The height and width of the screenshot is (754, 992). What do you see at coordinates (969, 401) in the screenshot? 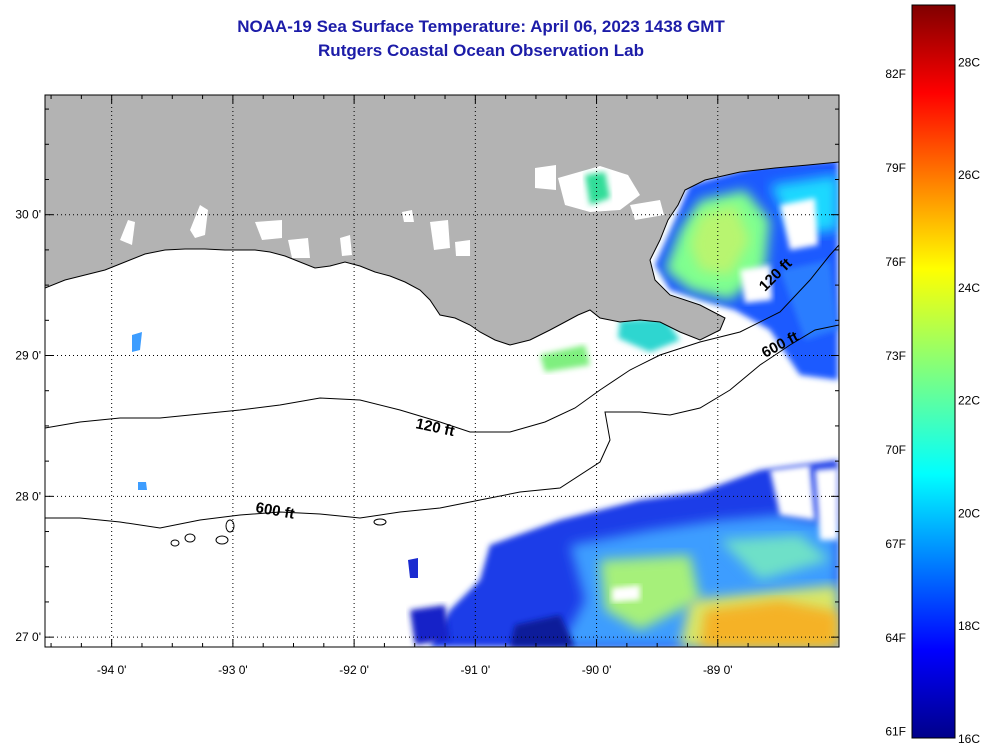
I see `colorbar-label-celsius: 22C` at bounding box center [969, 401].